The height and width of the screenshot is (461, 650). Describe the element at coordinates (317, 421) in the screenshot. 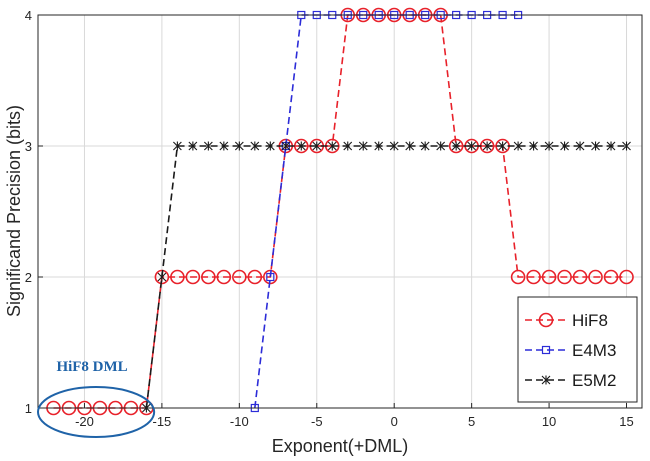

I see `x-tick-label: -5` at that location.